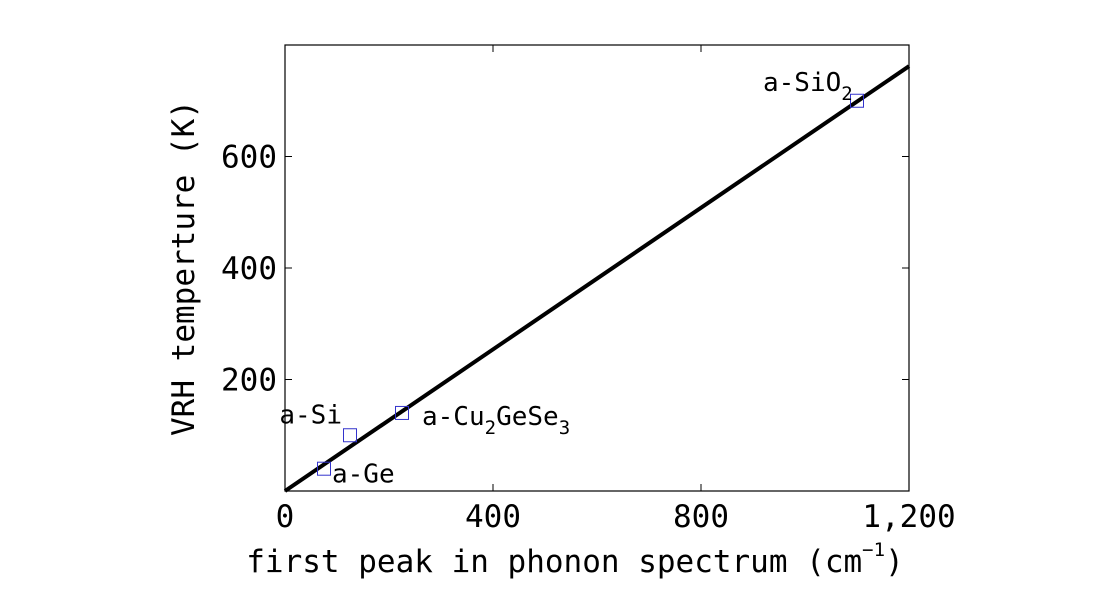 This screenshot has width=1103, height=600. I want to click on y-axis-label: VRH temperture (K), so click(184, 268).